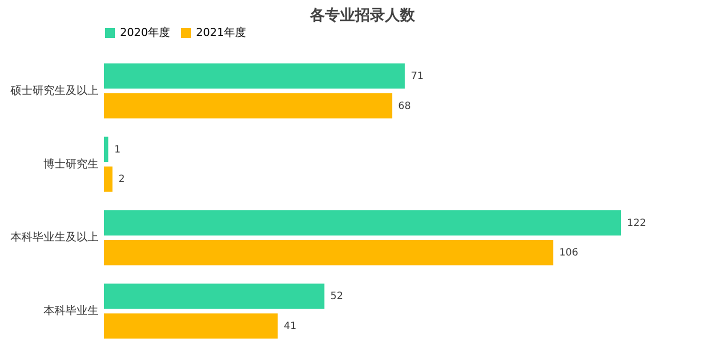 The height and width of the screenshot is (354, 707). I want to click on y-tick-label: 博士研究生, so click(71, 163).